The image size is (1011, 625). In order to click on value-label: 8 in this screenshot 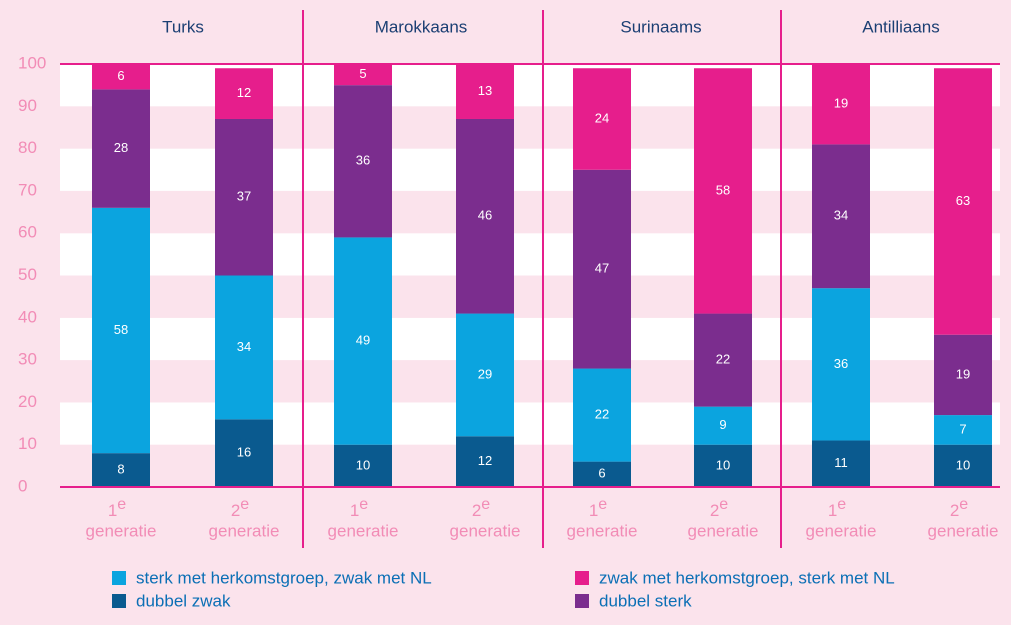, I will do `click(120, 469)`.